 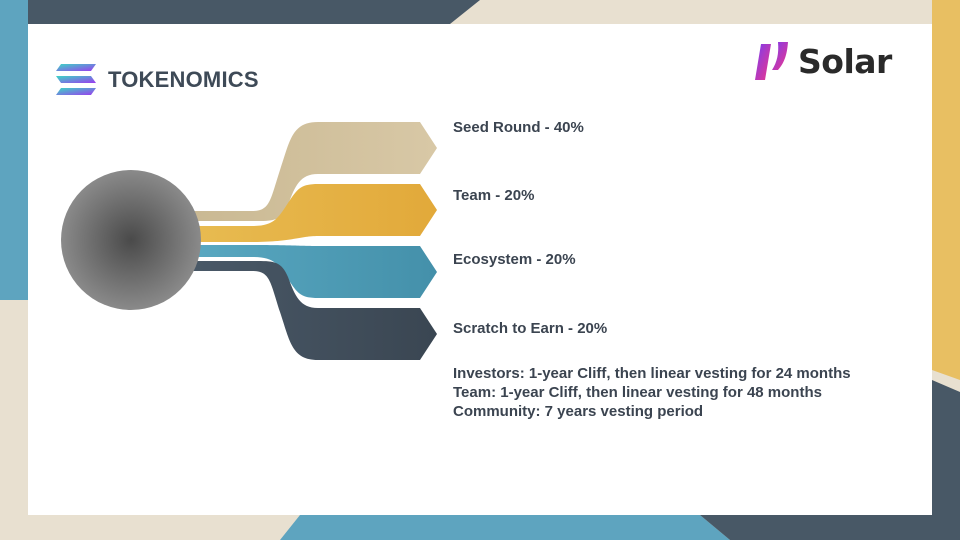 What do you see at coordinates (514, 259) in the screenshot?
I see `allocation-label-ecosystem: Ecosystem - 20%` at bounding box center [514, 259].